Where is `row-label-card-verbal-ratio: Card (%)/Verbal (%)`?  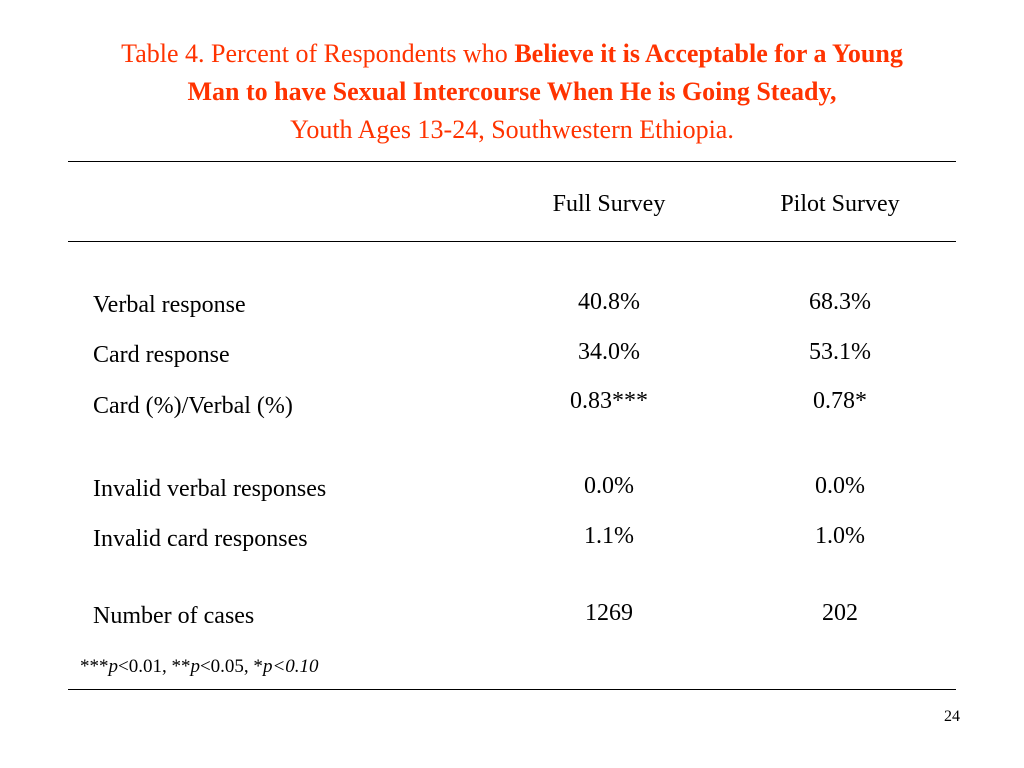
row-label-card-verbal-ratio: Card (%)/Verbal (%) is located at coordinates (193, 406).